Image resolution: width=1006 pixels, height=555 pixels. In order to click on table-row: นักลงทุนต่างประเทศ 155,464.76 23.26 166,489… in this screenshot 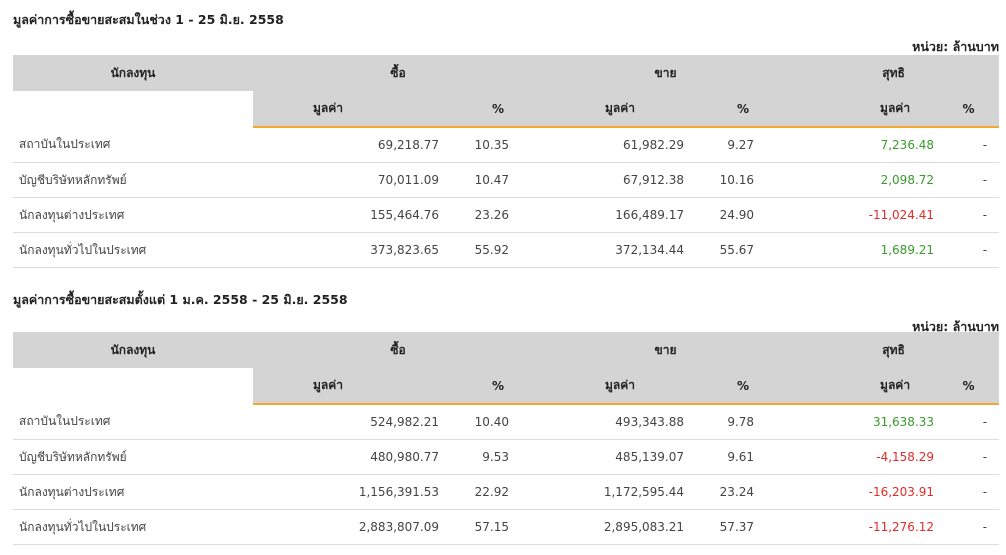, I will do `click(506, 215)`.